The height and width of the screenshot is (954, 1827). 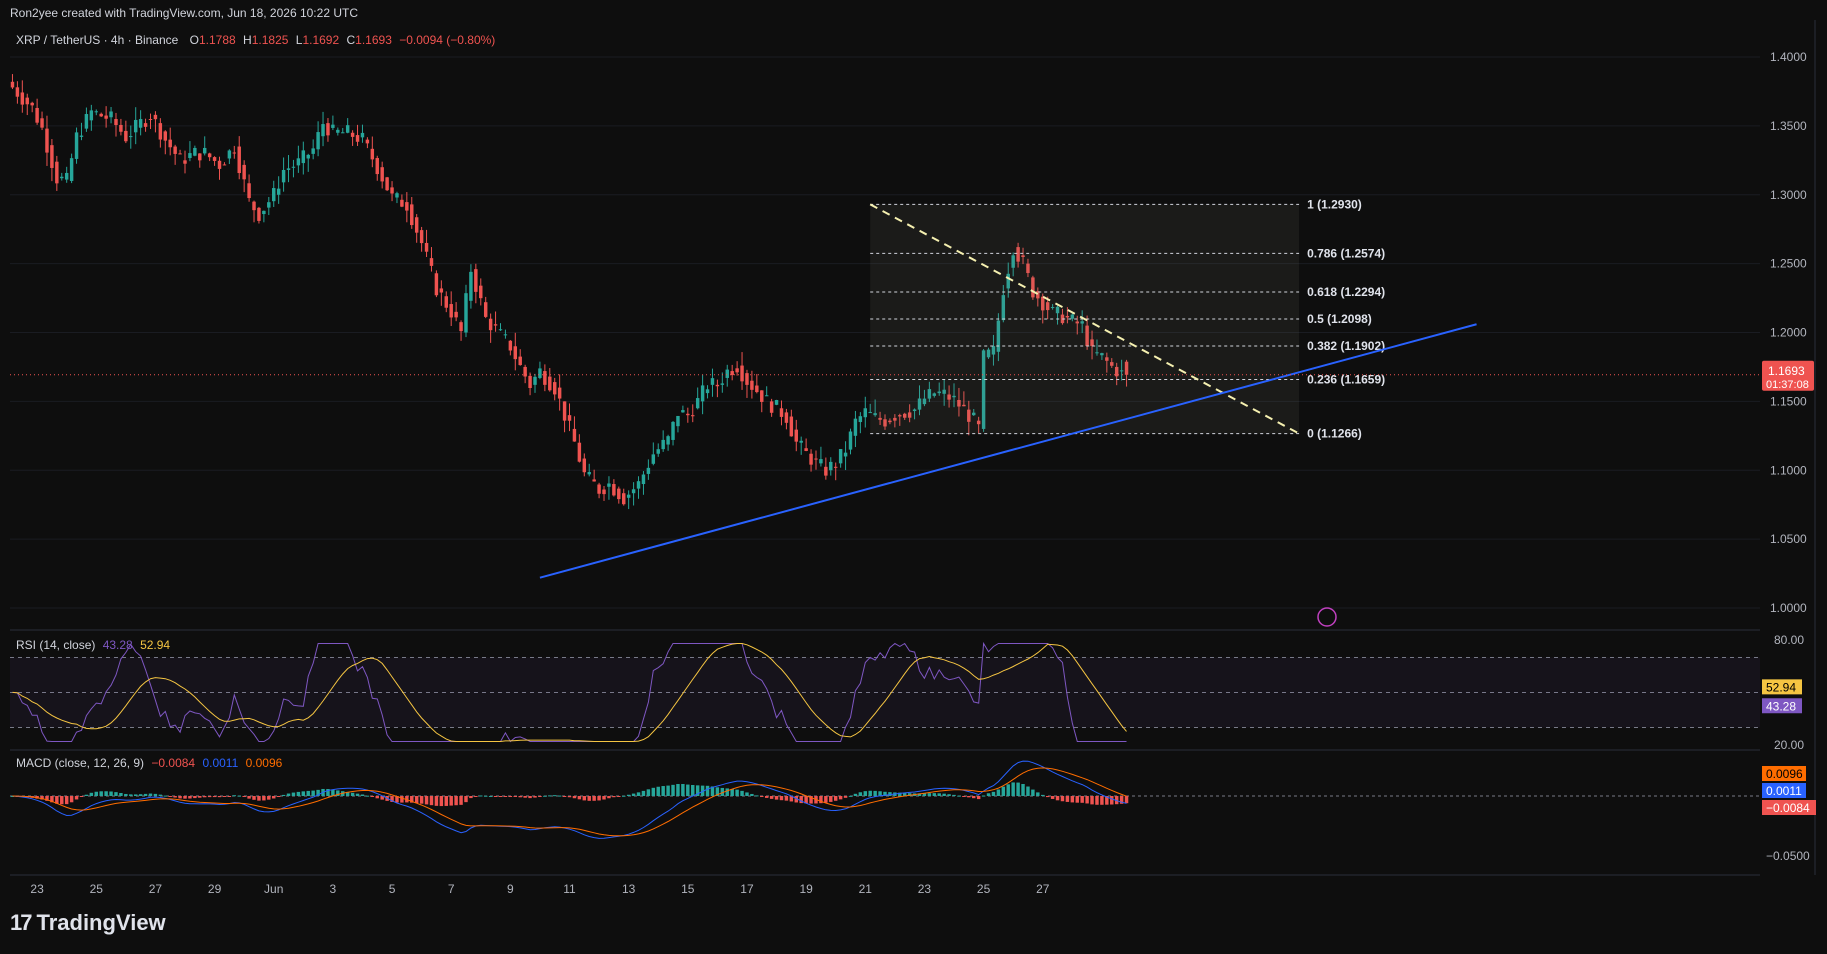 What do you see at coordinates (56, 645) in the screenshot?
I see `rsi-label: RSI (14, close)` at bounding box center [56, 645].